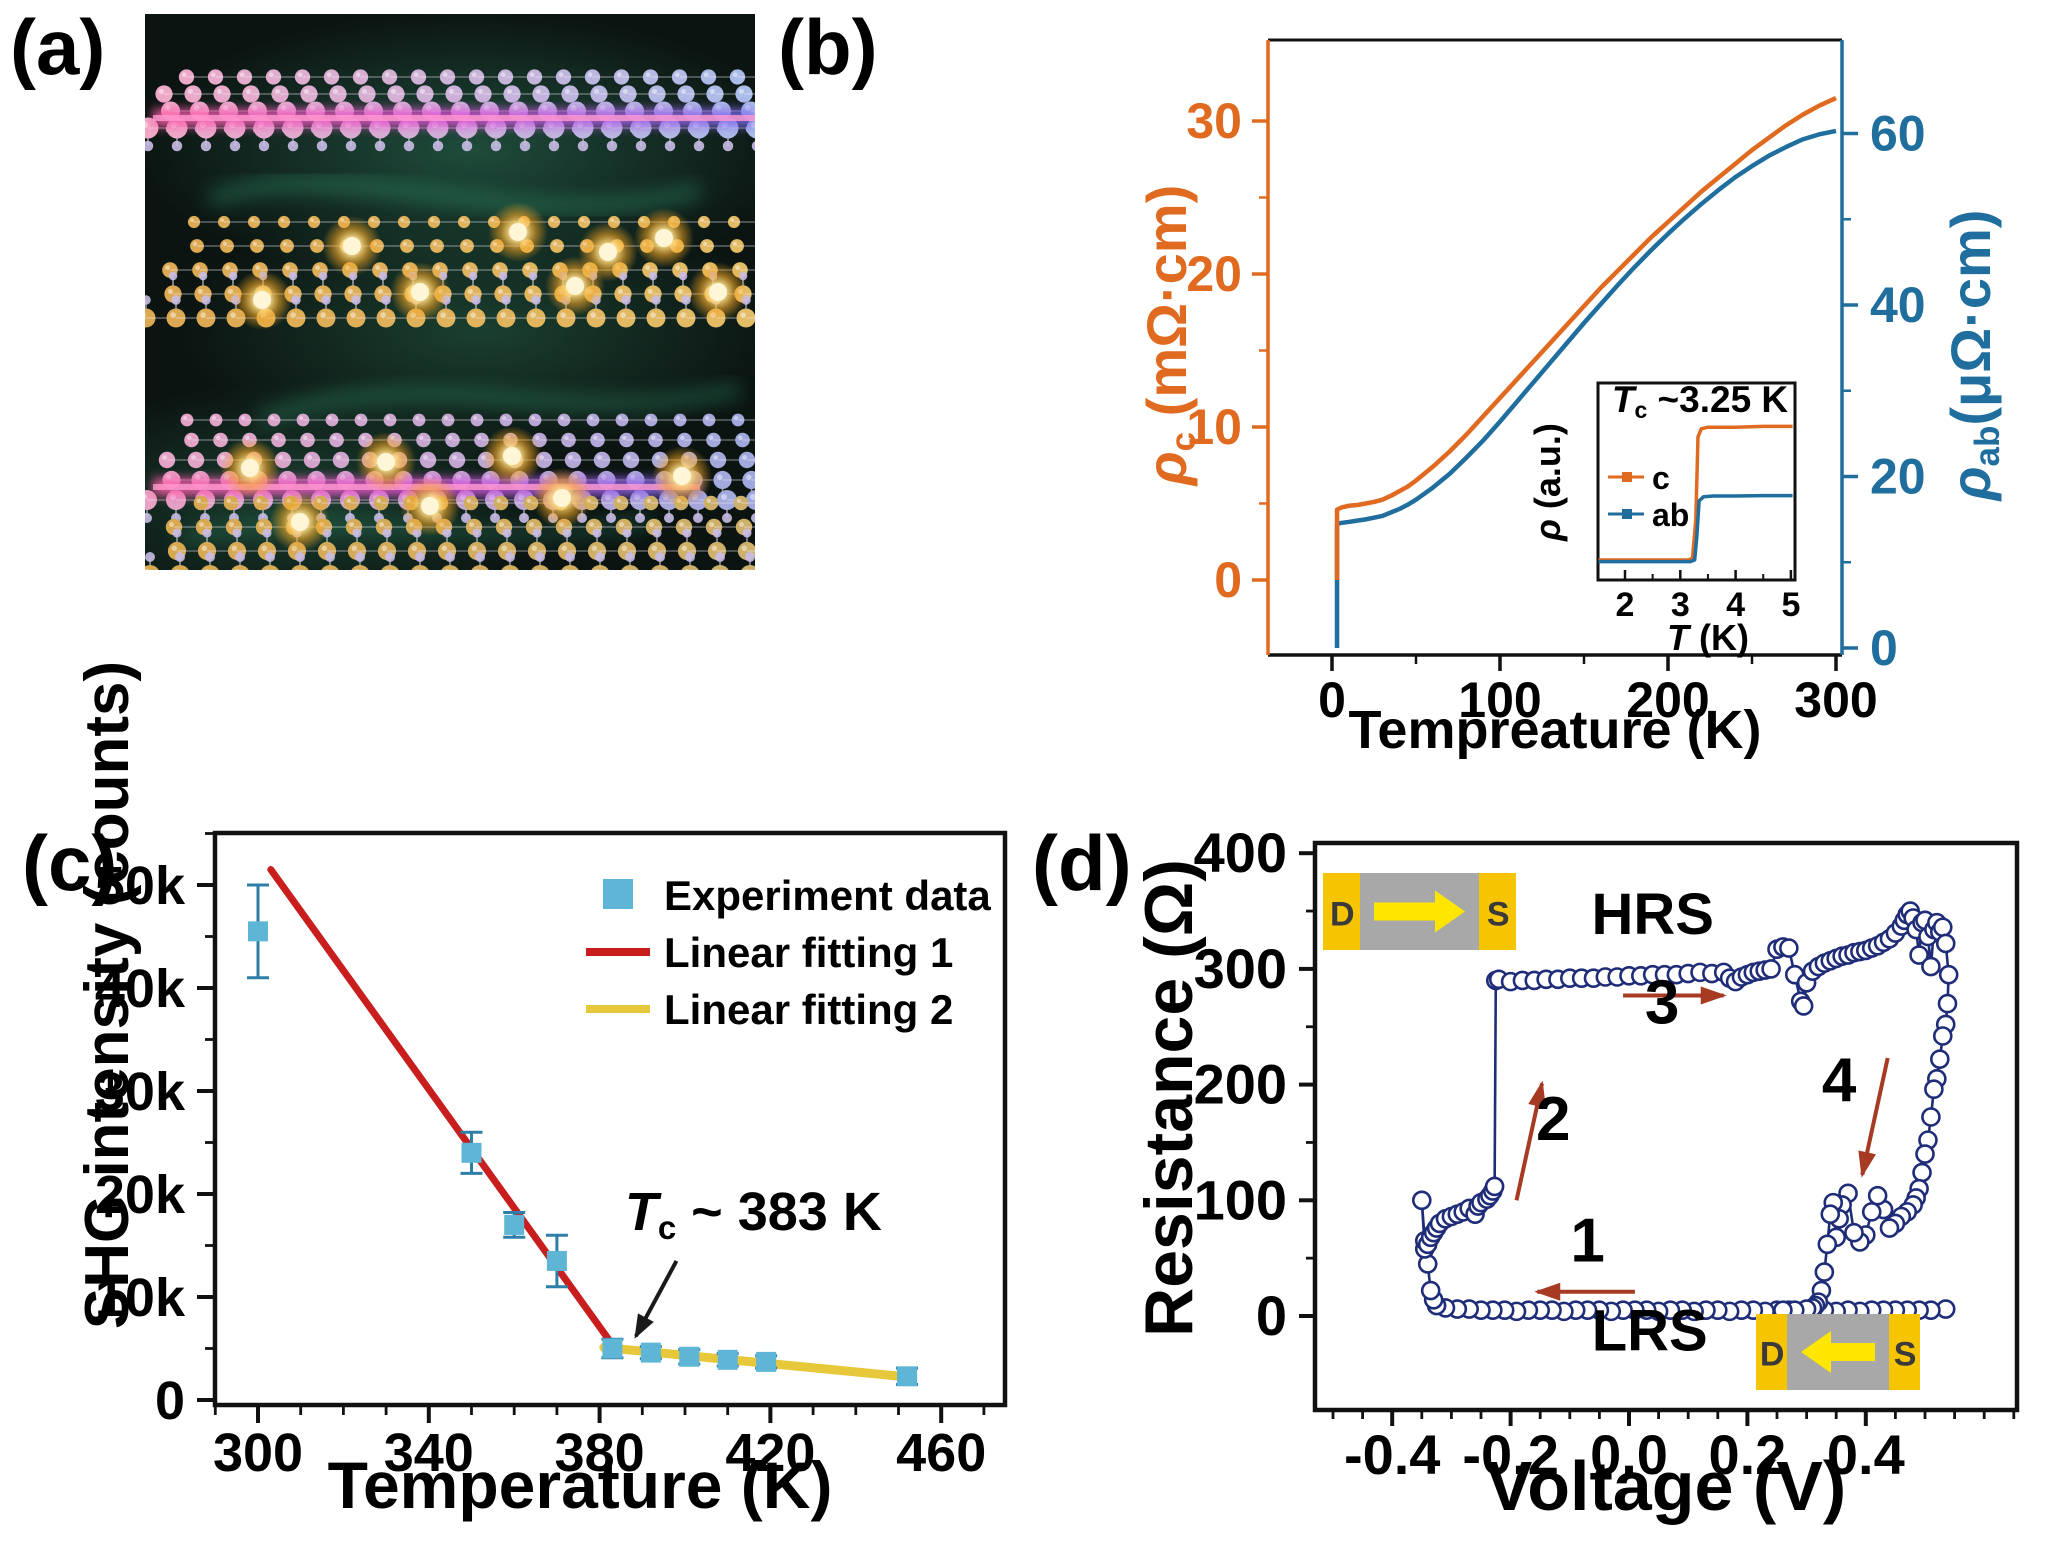 This screenshot has width=2048, height=1552. What do you see at coordinates (1790, 605) in the screenshot?
I see `inset-xtick: 5` at bounding box center [1790, 605].